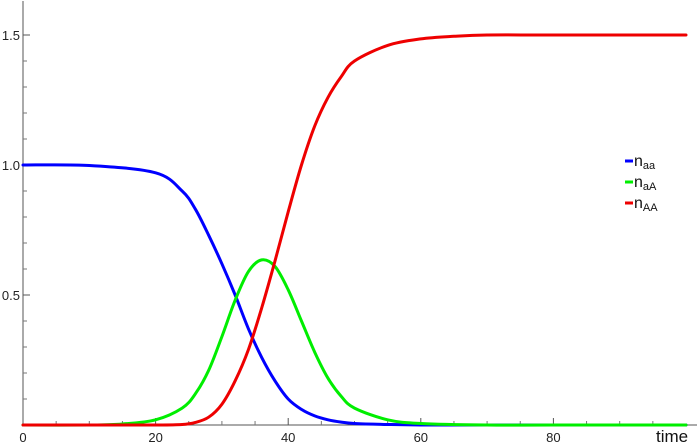  What do you see at coordinates (672, 436) in the screenshot?
I see `x-axis-title: time` at bounding box center [672, 436].